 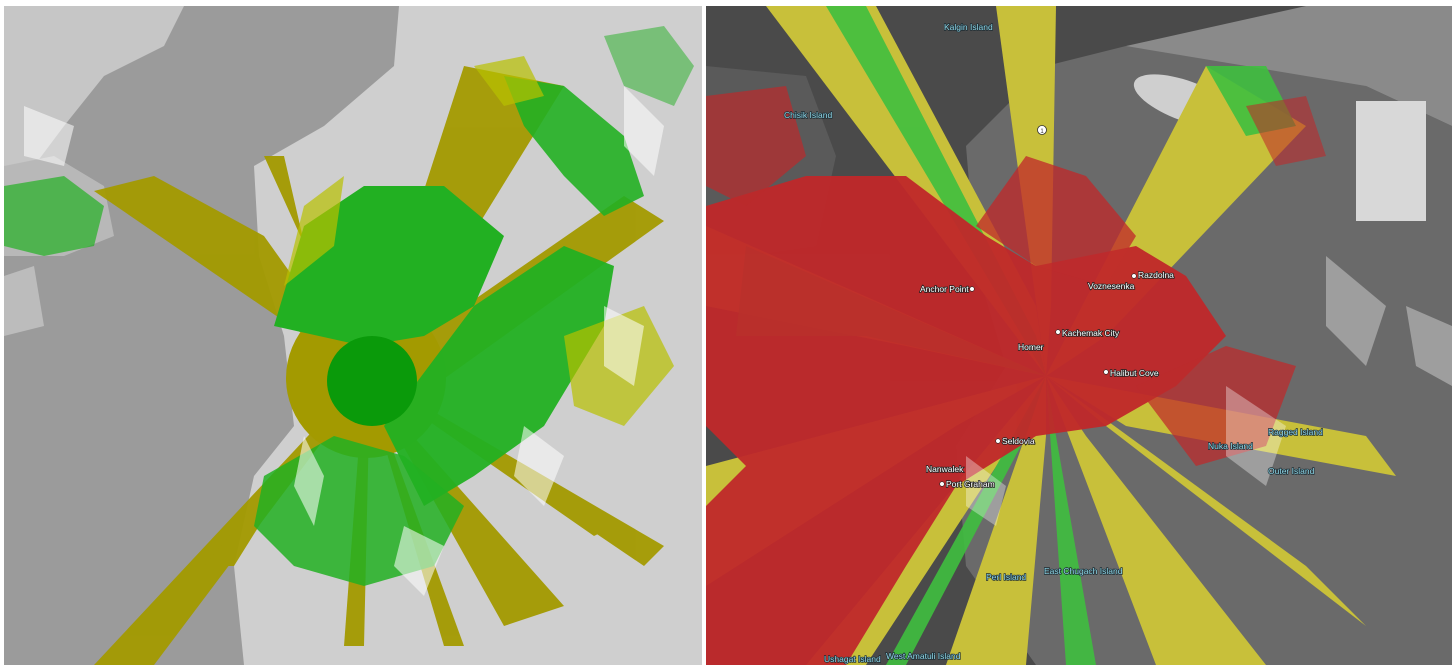 I want to click on label-ushagat-island: Ushagat Island, so click(x=852, y=659).